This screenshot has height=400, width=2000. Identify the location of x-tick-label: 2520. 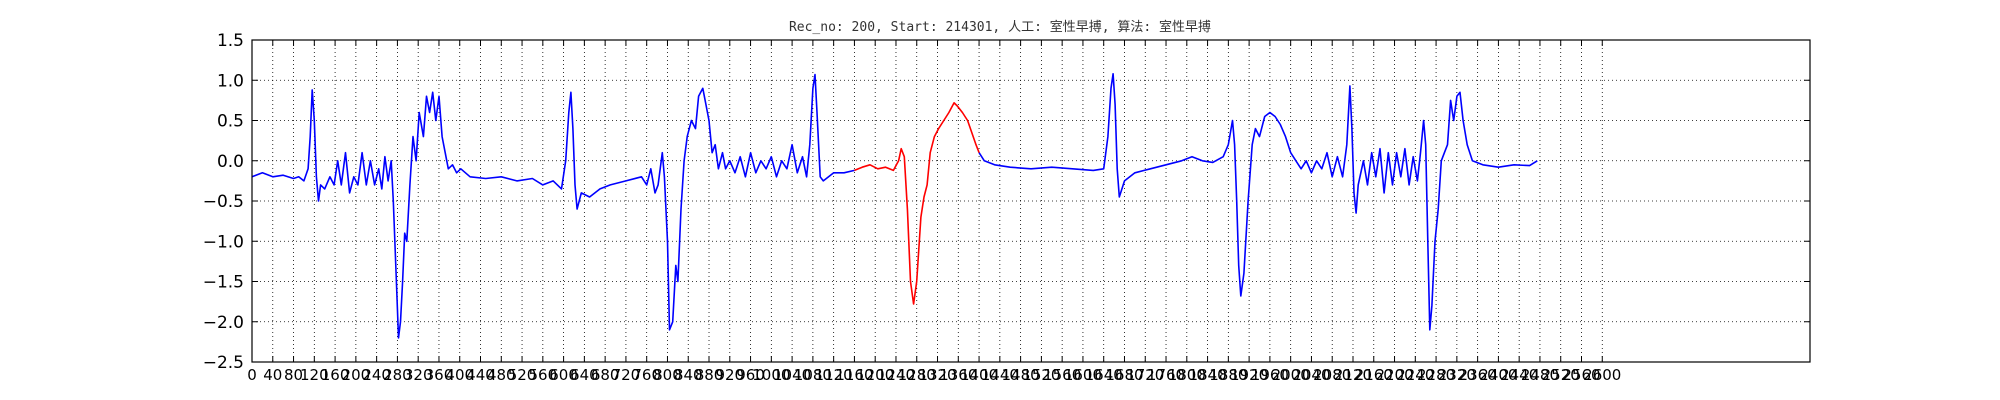
(1561, 375).